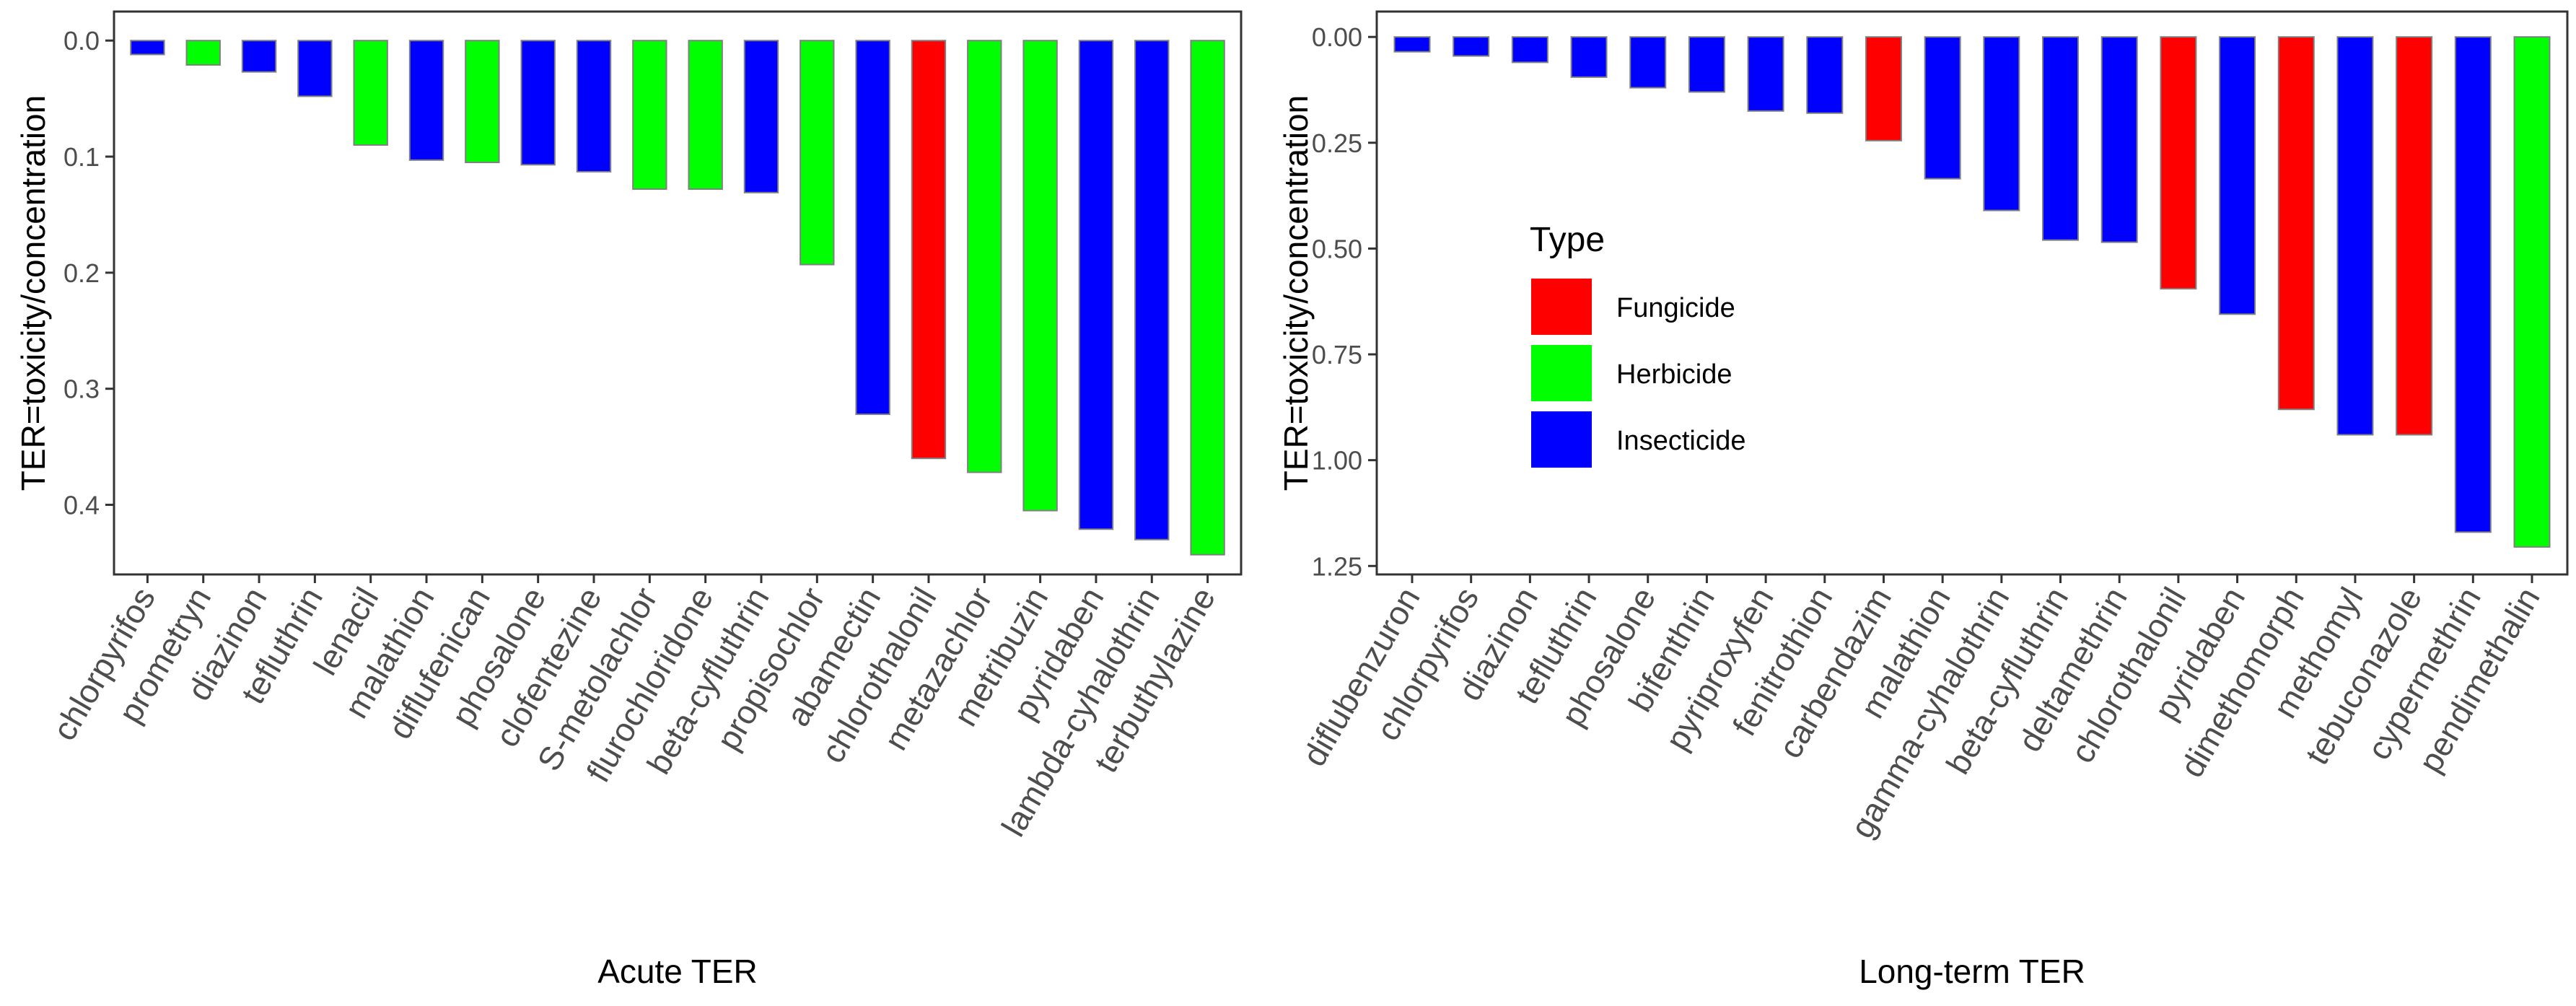  What do you see at coordinates (2532, 292) in the screenshot?
I see `long-term-bar-pendimethalin` at bounding box center [2532, 292].